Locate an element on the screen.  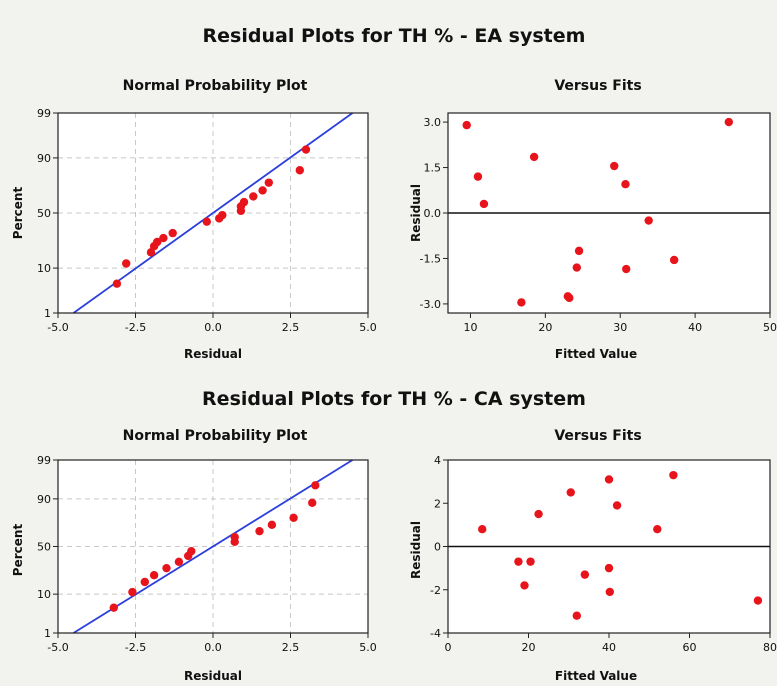
section-title-ca: Residual Plots for TH % - CA system is located at coordinates (394, 399).